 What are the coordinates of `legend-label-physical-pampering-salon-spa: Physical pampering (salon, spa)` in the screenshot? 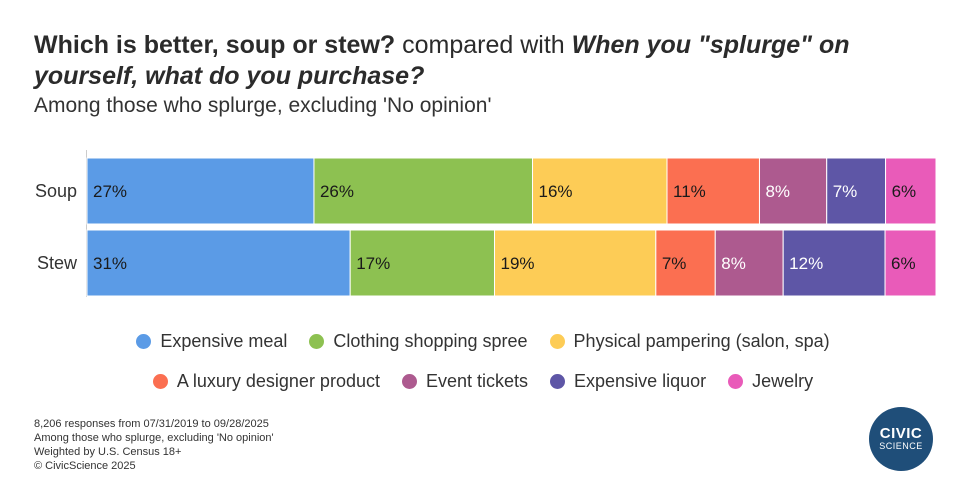 It's located at (701, 340).